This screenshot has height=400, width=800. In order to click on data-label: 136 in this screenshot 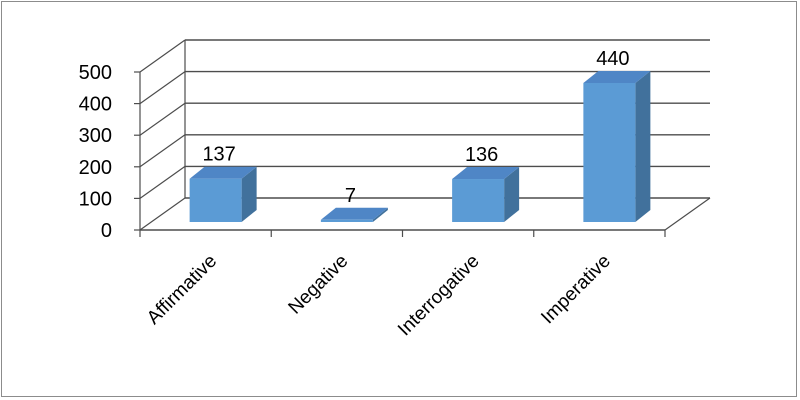, I will do `click(481, 155)`.